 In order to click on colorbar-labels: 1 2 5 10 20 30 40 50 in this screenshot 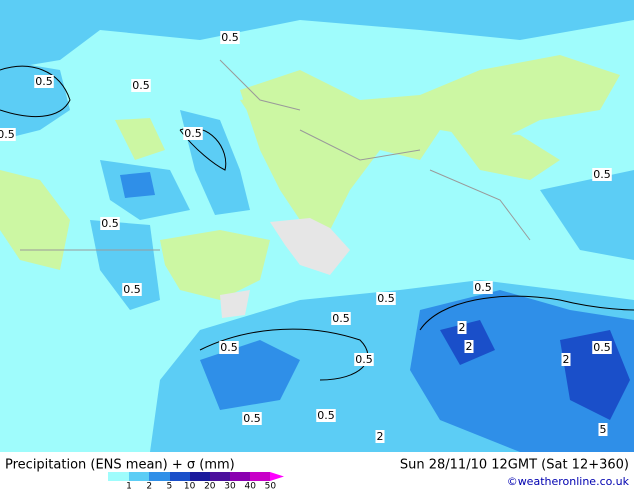, I will do `click(201, 487)`.